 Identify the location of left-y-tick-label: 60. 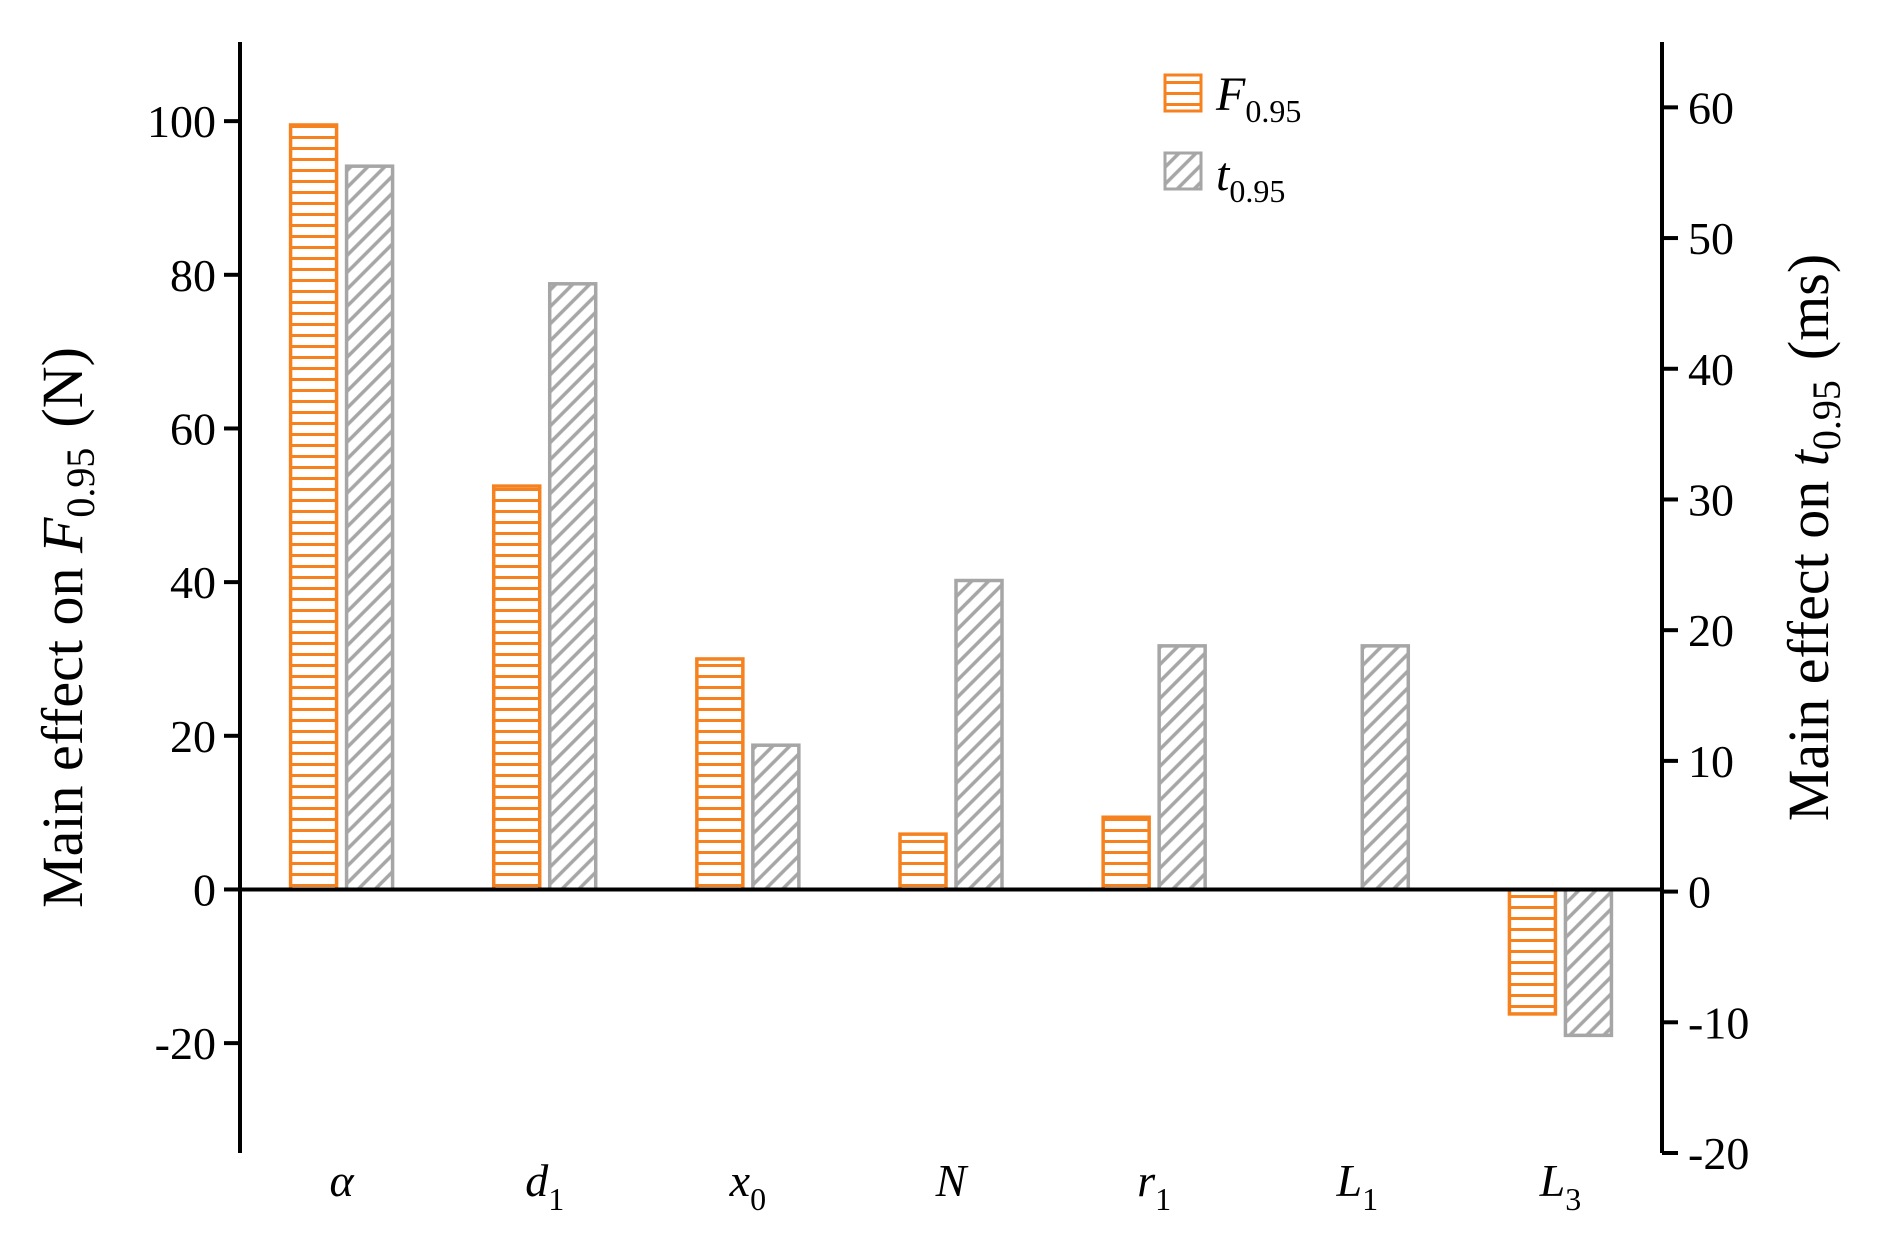
(193, 428).